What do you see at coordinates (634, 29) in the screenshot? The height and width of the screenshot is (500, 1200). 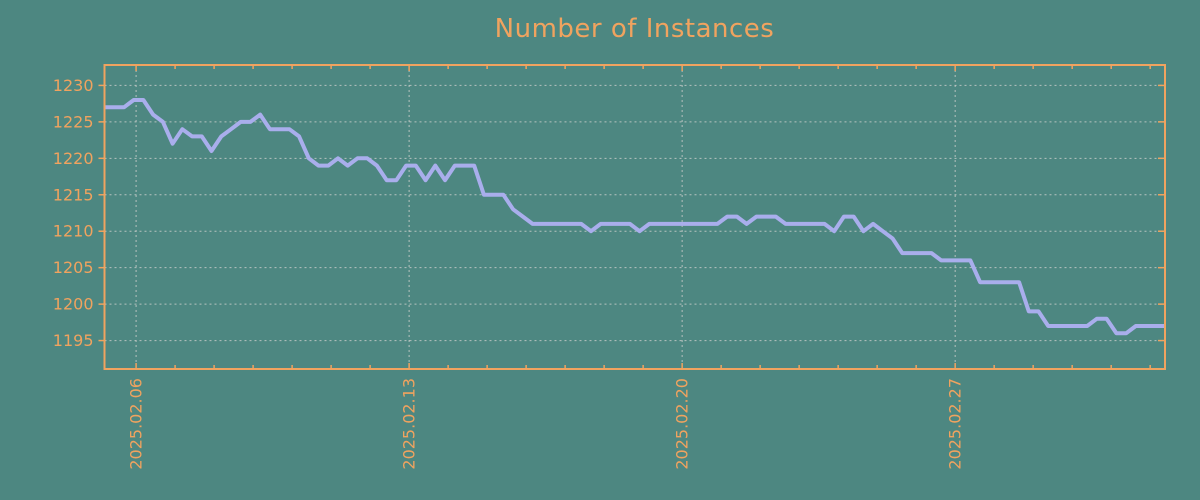 I see `chart-title: Number of Instances` at bounding box center [634, 29].